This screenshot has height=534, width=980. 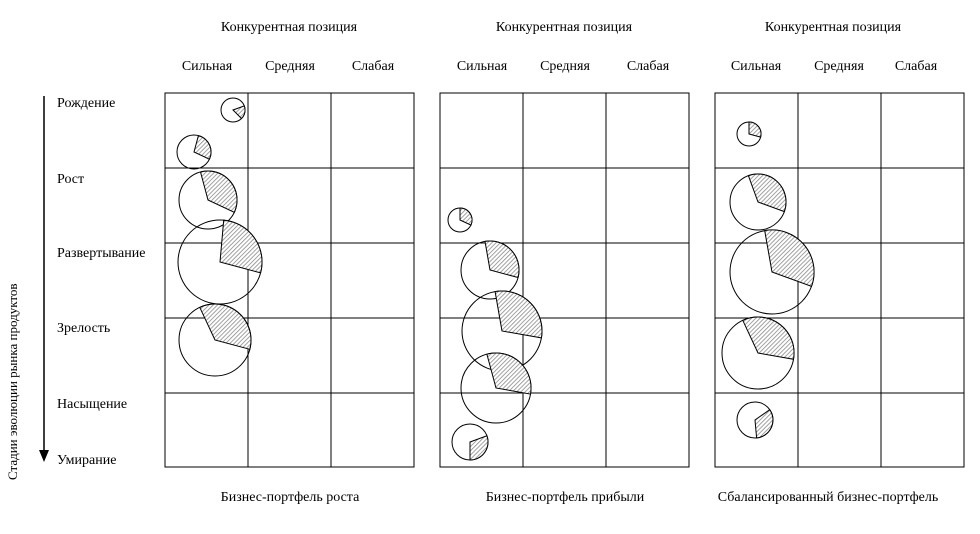 I want to click on panel-3-product-1-bubble, so click(x=749, y=134).